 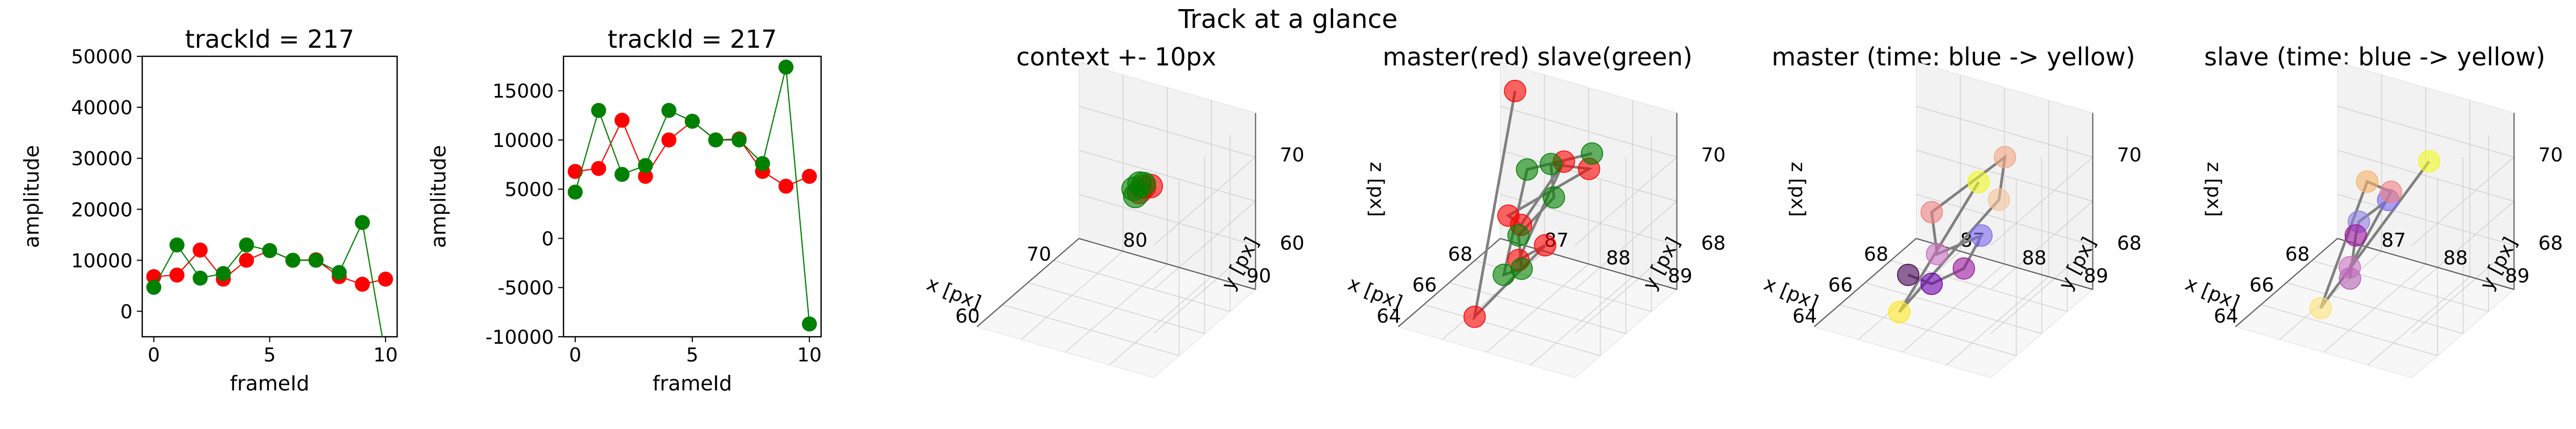 I want to click on x-tick-label: 70, so click(x=1039, y=254).